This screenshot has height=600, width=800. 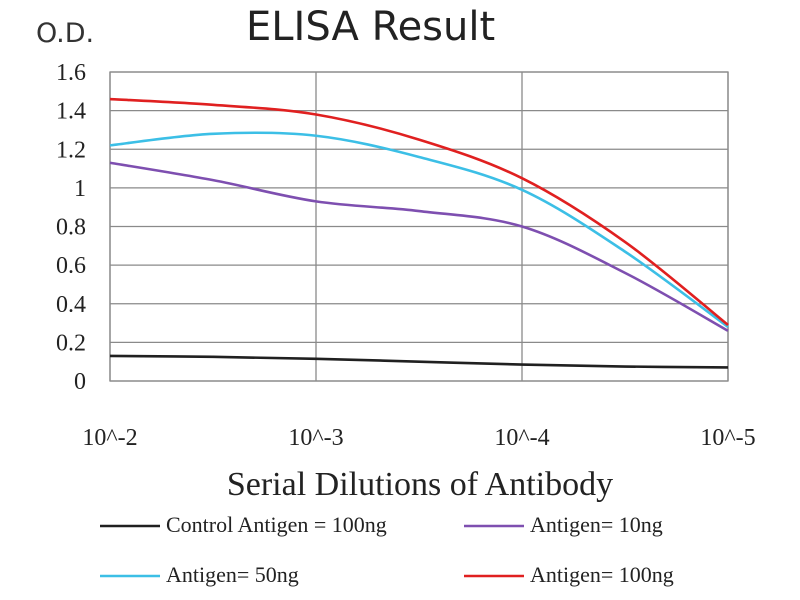 I want to click on x-tick-label: 10^-3, so click(x=315, y=438).